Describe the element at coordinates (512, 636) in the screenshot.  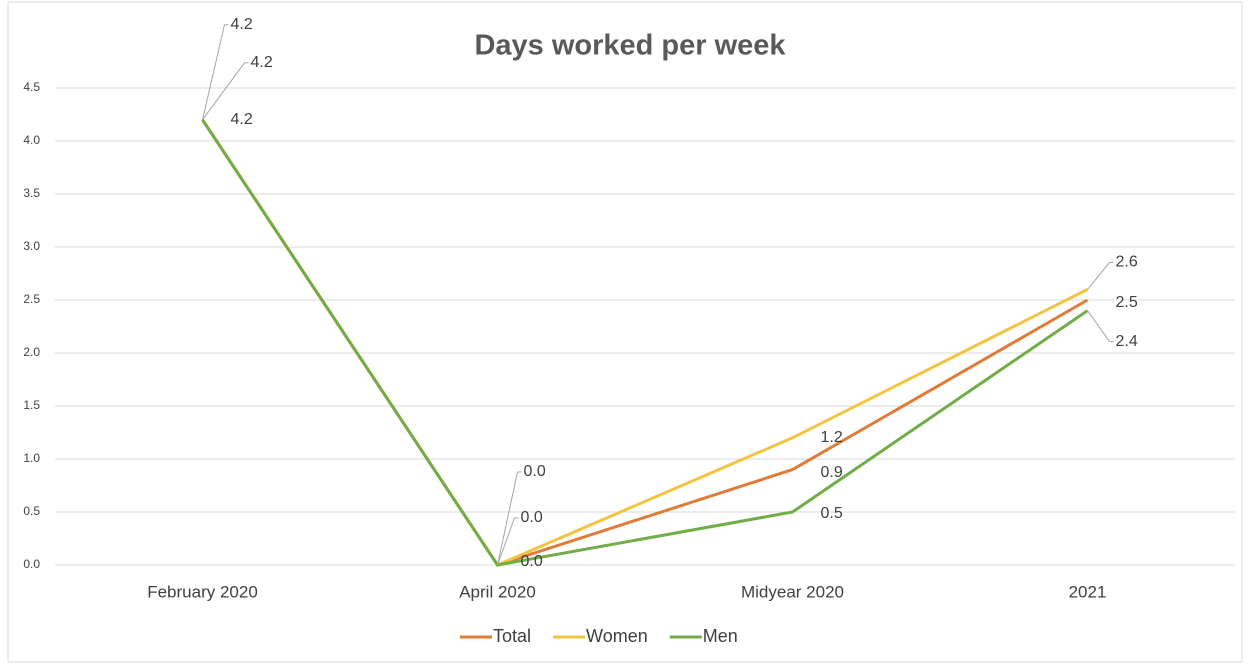
I see `legend-label: Total` at that location.